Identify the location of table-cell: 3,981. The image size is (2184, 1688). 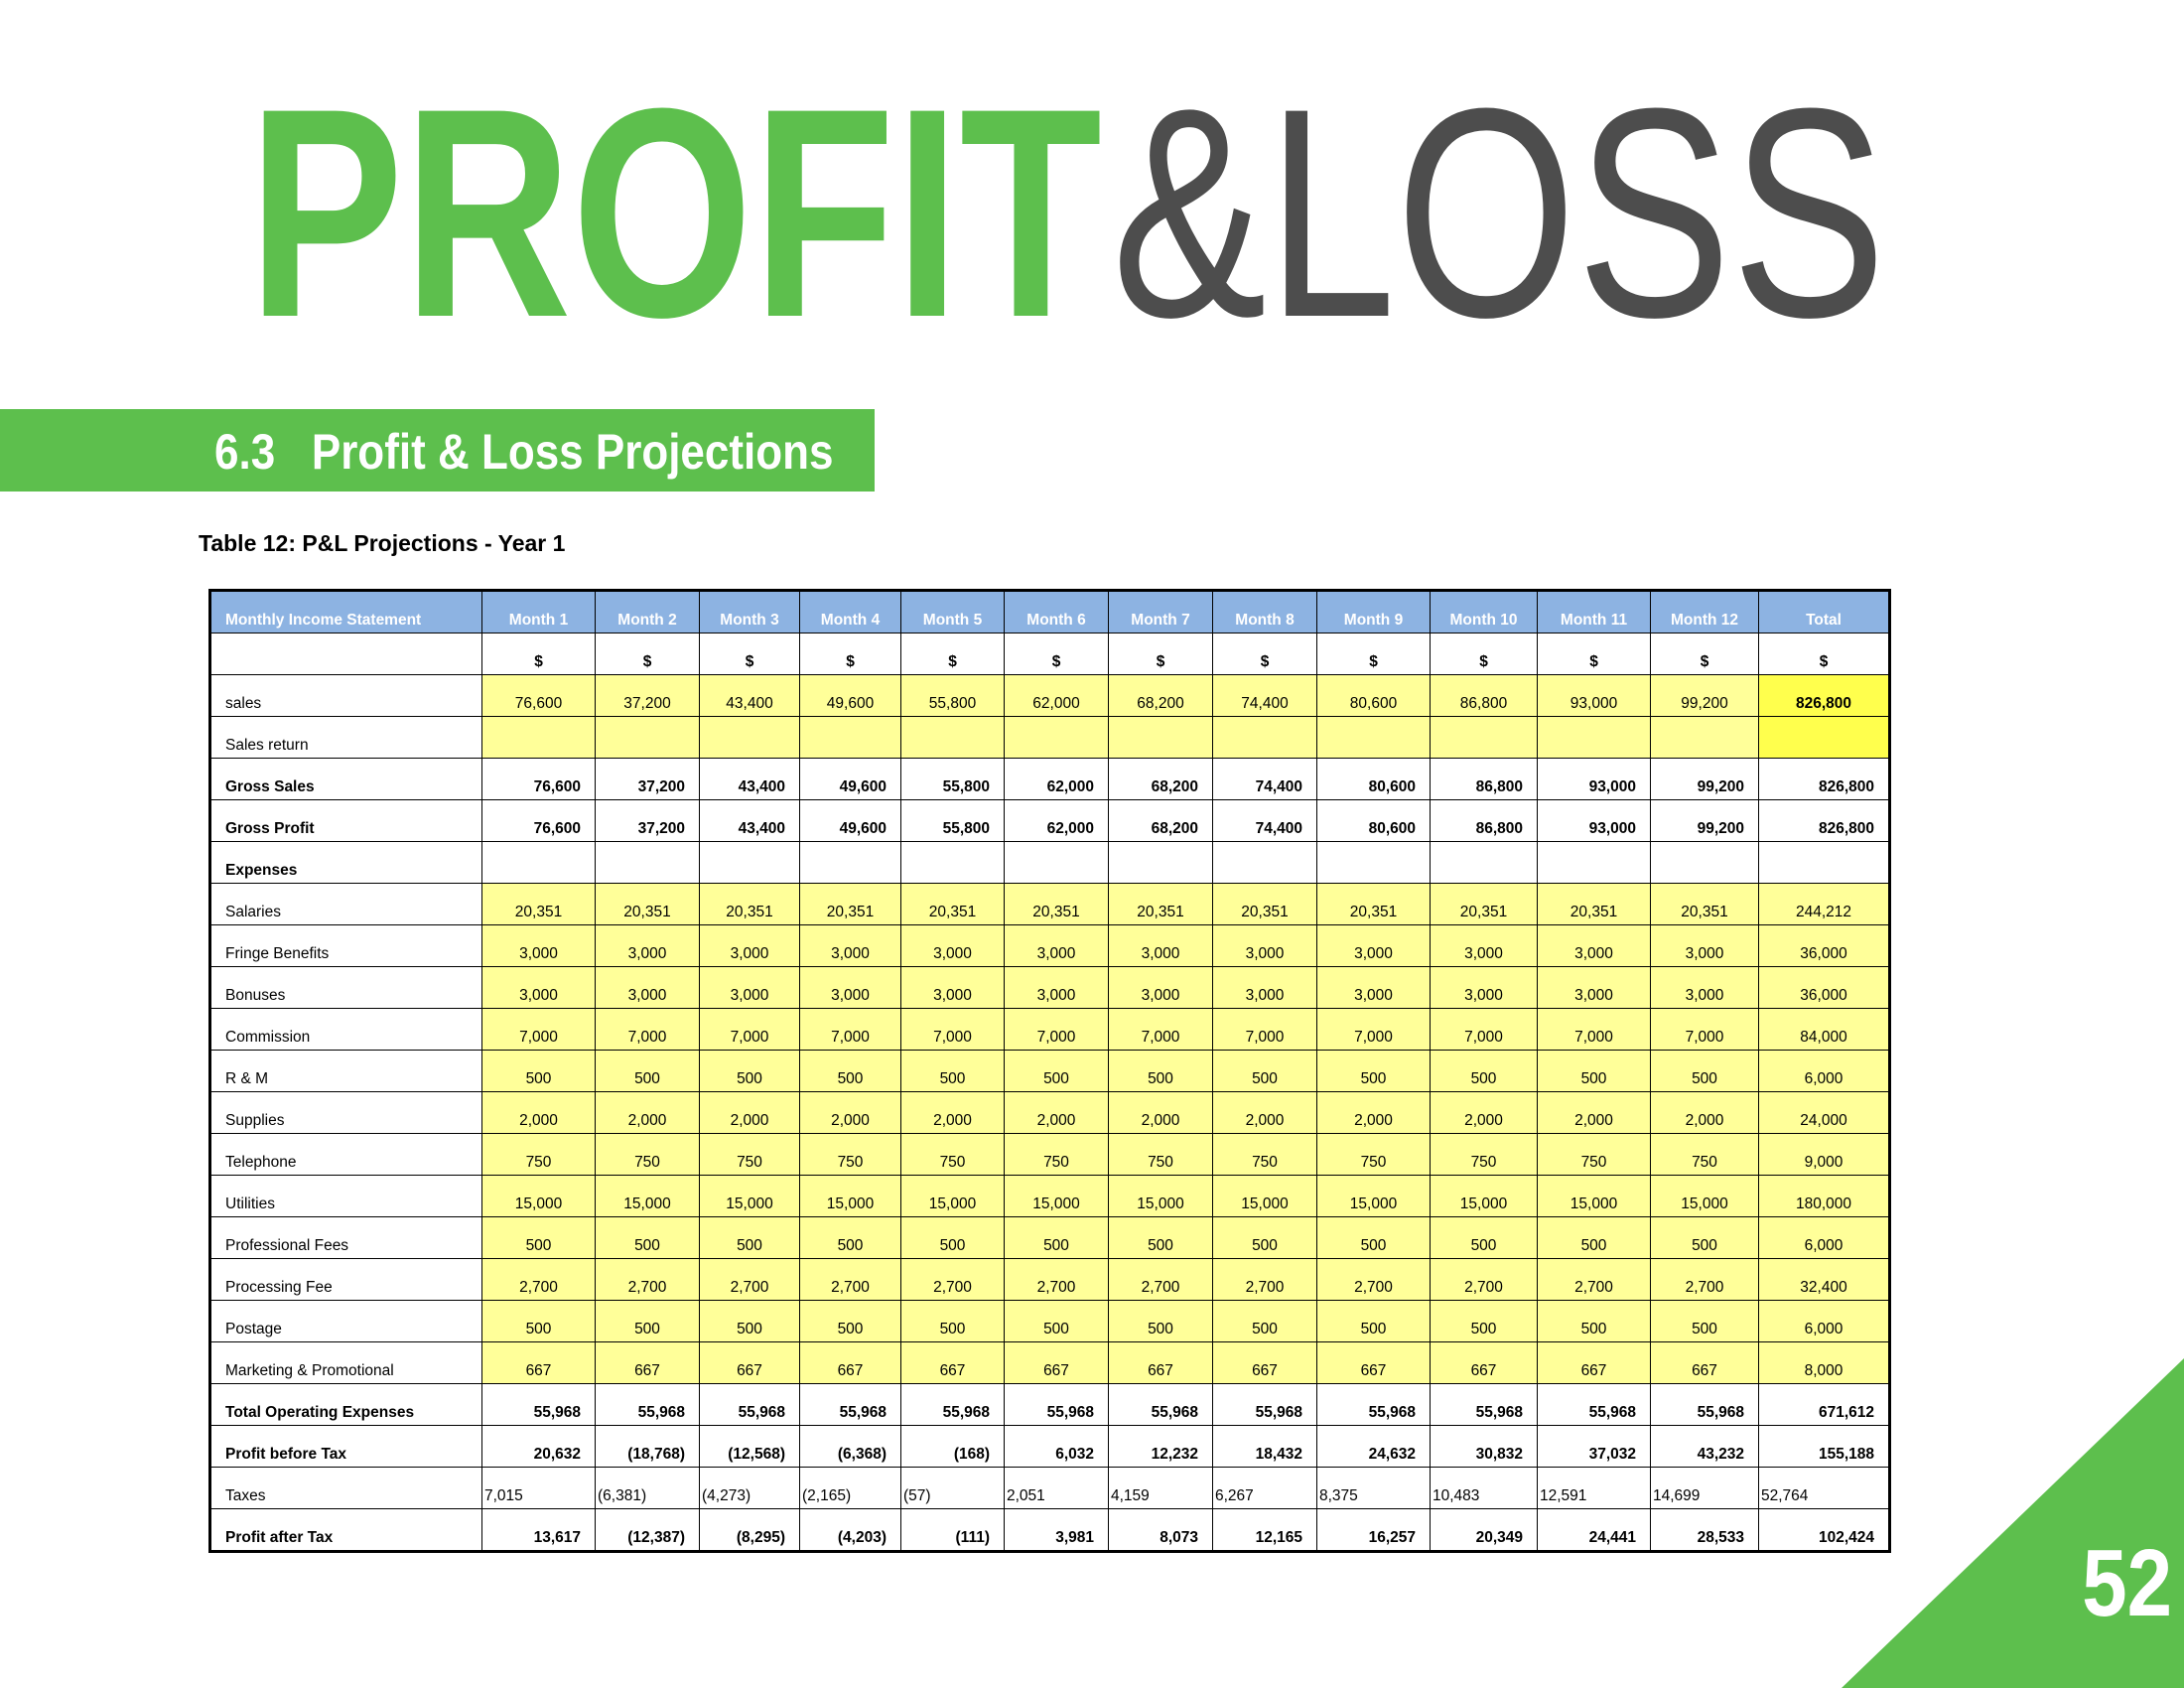
(1056, 1530).